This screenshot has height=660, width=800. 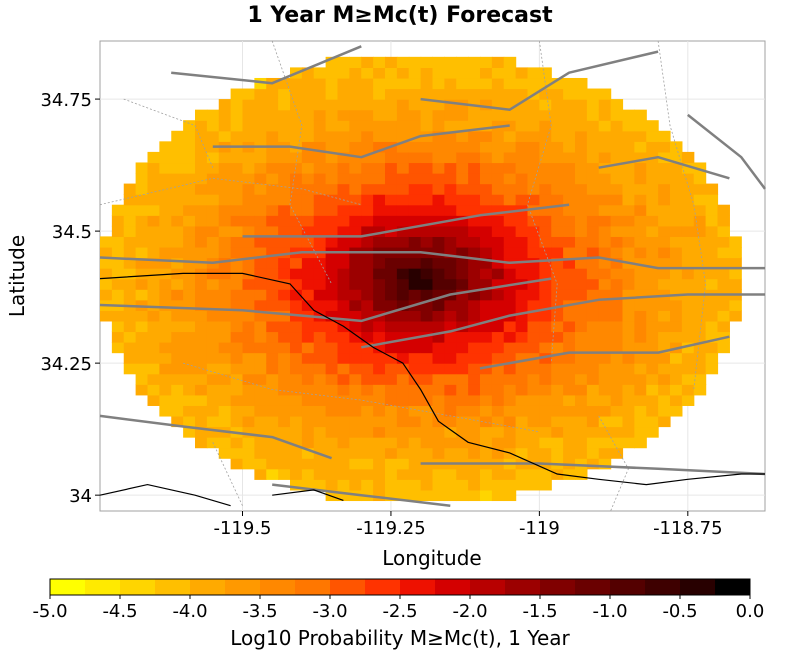 I want to click on y-axis-label: Latitude, so click(x=17, y=276).